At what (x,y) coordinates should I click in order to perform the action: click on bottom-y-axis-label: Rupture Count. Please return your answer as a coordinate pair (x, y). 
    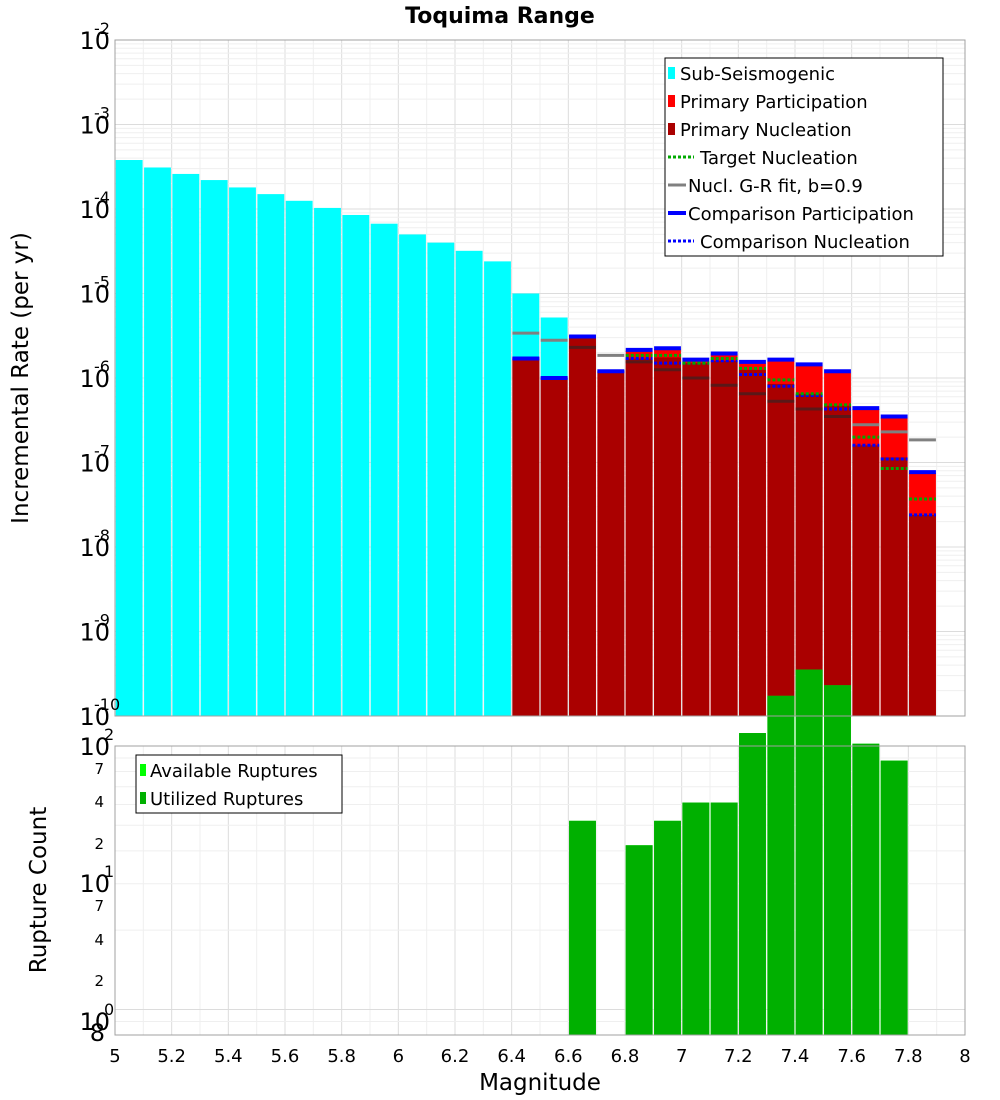
    Looking at the image, I should click on (39, 890).